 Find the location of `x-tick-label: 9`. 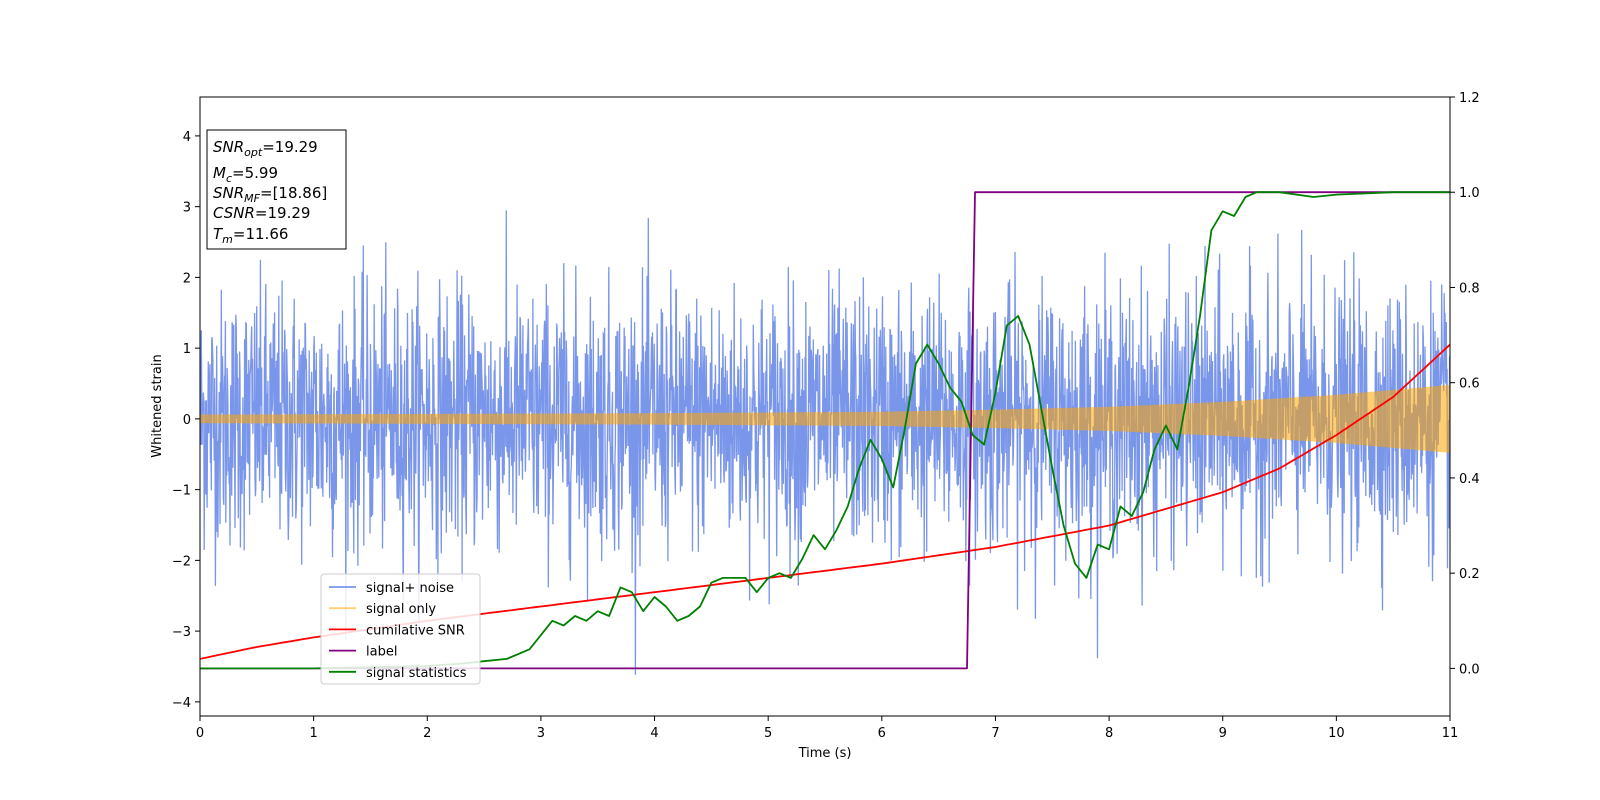

x-tick-label: 9 is located at coordinates (1223, 733).